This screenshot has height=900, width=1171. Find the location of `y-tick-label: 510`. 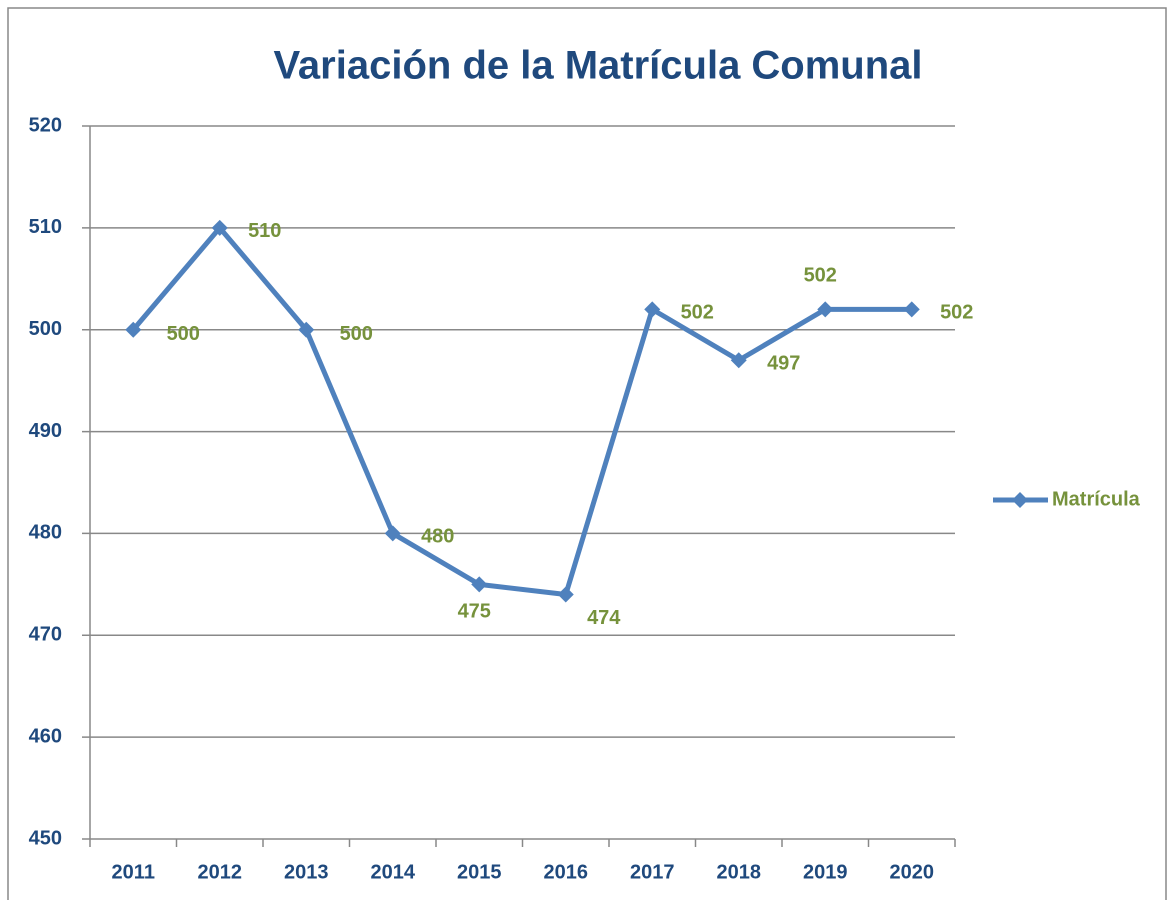

y-tick-label: 510 is located at coordinates (45, 227).